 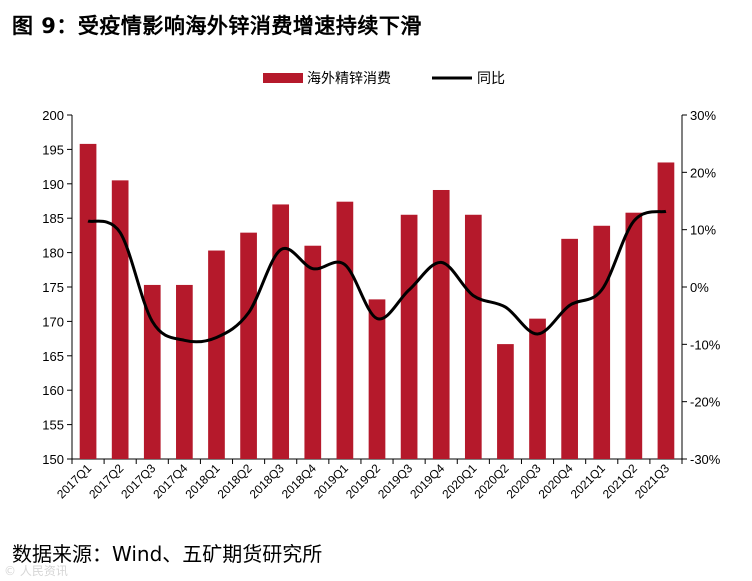 I want to click on x-tick-label: 2017Q4, so click(x=170, y=481).